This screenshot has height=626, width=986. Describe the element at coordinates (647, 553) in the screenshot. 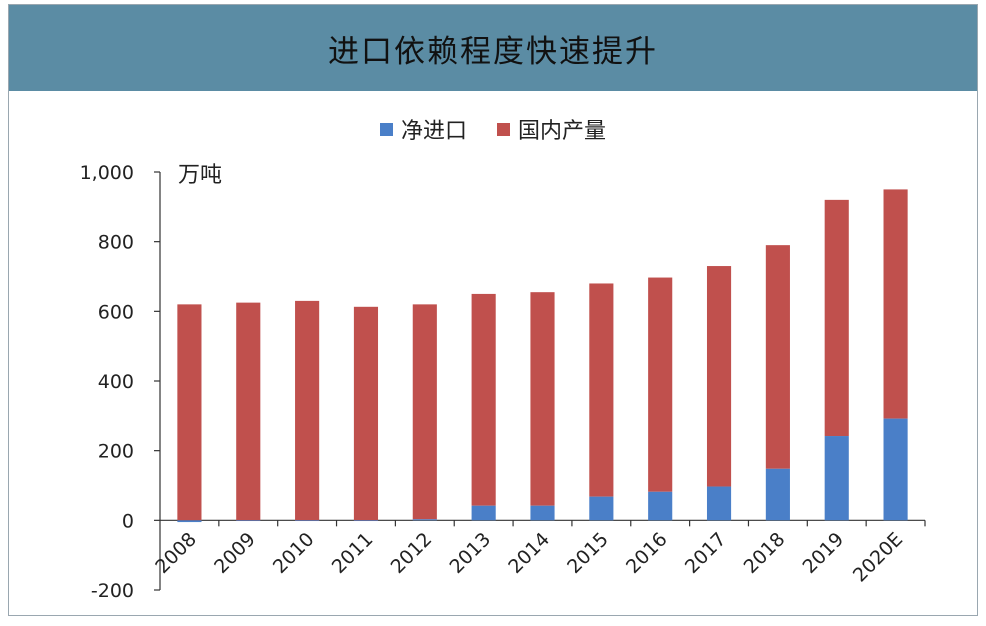

I see `x-tick-label: 2016` at that location.